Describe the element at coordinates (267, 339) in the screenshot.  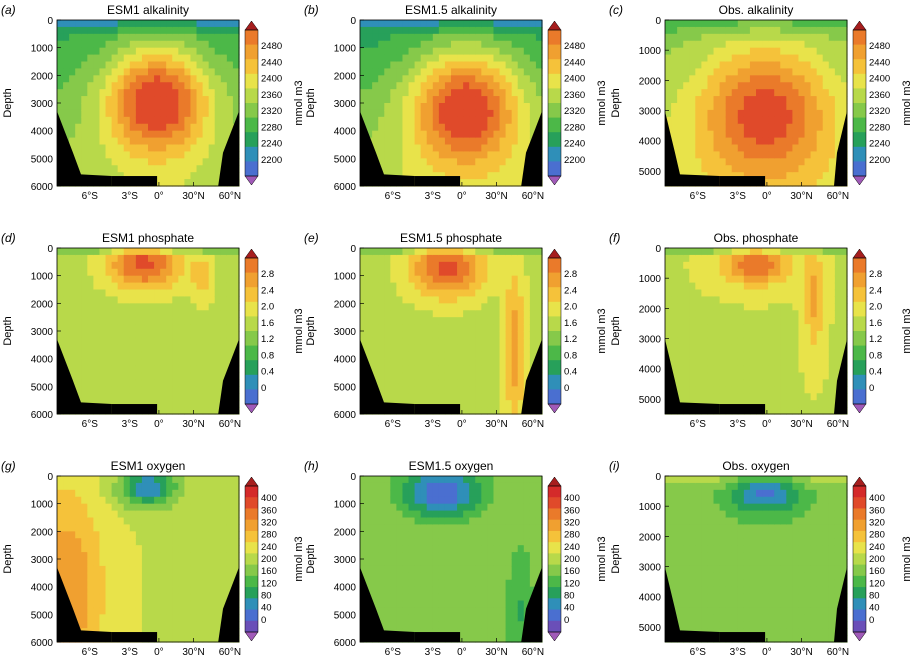
I see `colorbar-tick-label: 1.2` at that location.